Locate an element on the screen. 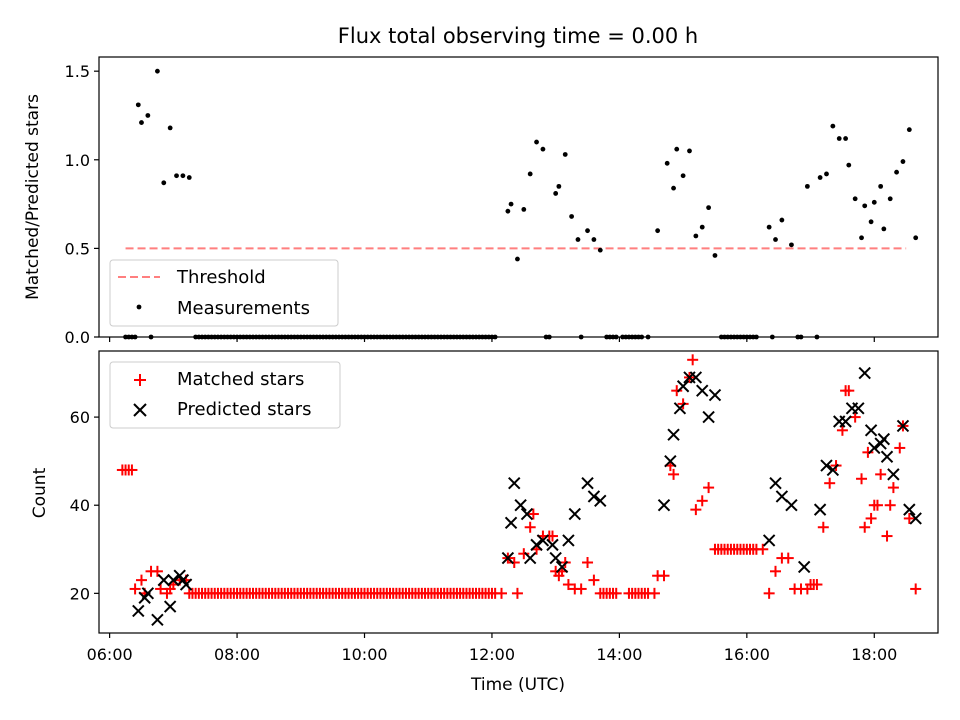 This screenshot has width=960, height=720. bottom-y-tick-label: 20 is located at coordinates (80, 593).